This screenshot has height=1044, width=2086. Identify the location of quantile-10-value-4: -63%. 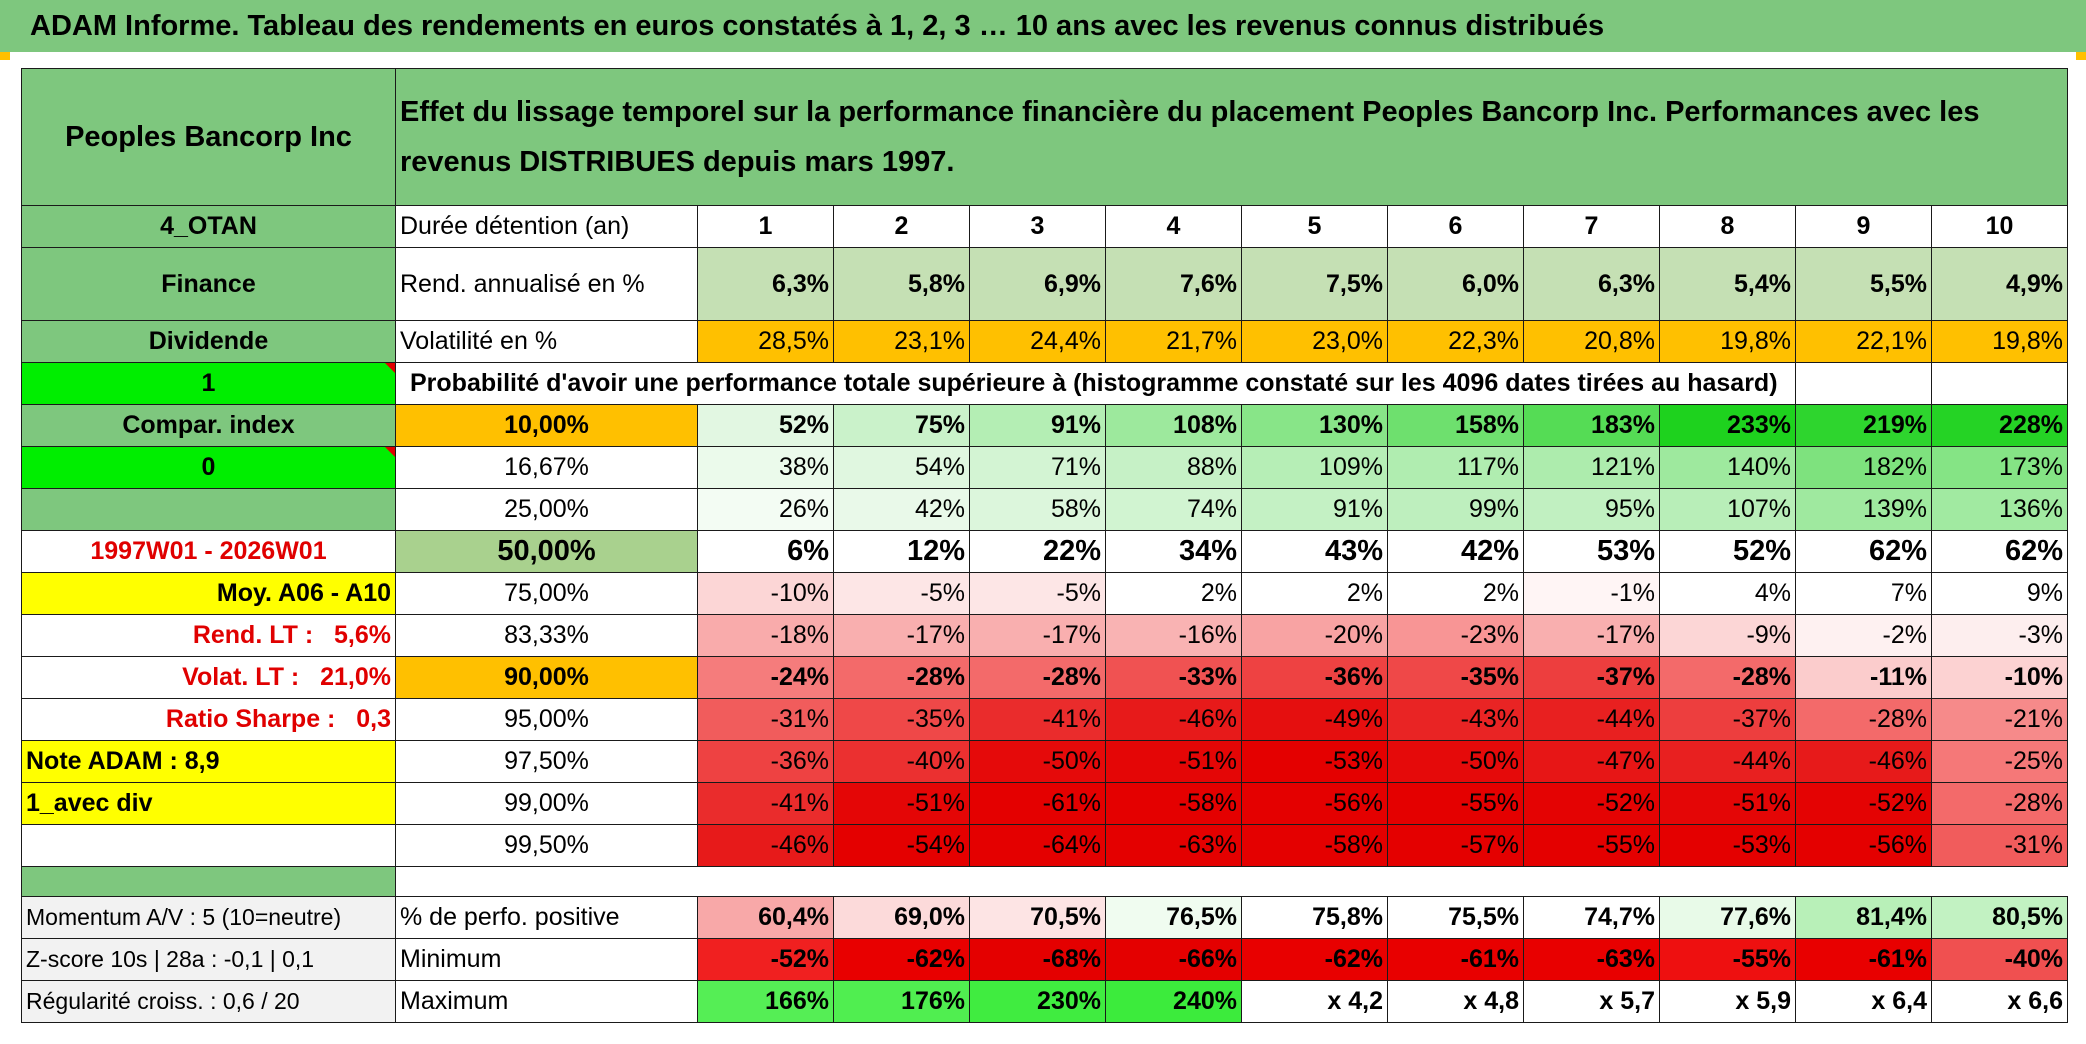
(1173, 845).